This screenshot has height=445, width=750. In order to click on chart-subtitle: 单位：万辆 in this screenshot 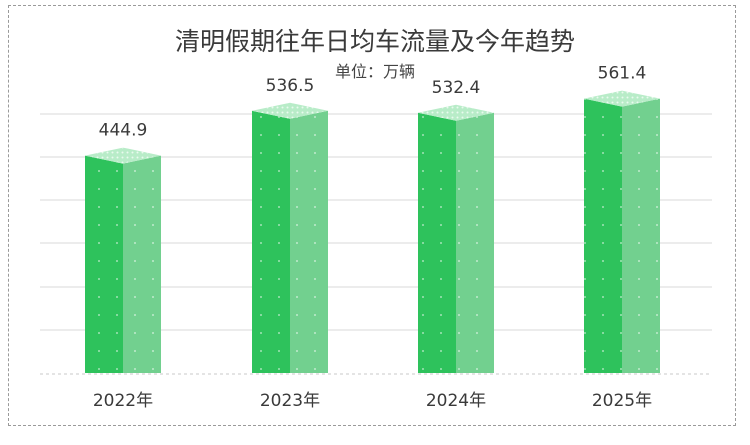, I will do `click(374, 71)`.